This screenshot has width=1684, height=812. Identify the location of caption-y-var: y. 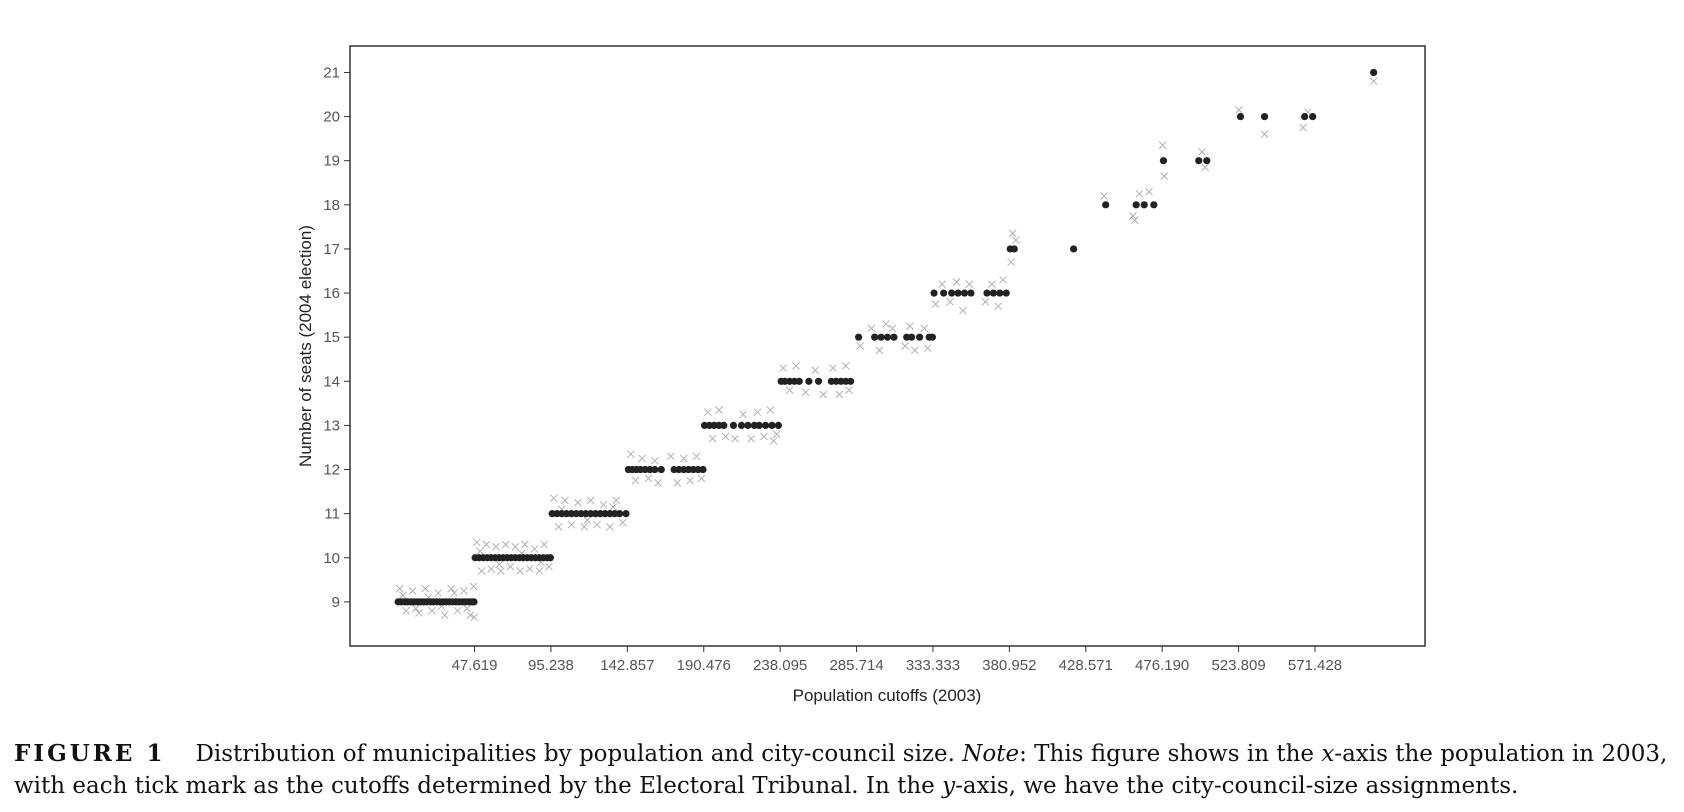
(949, 786).